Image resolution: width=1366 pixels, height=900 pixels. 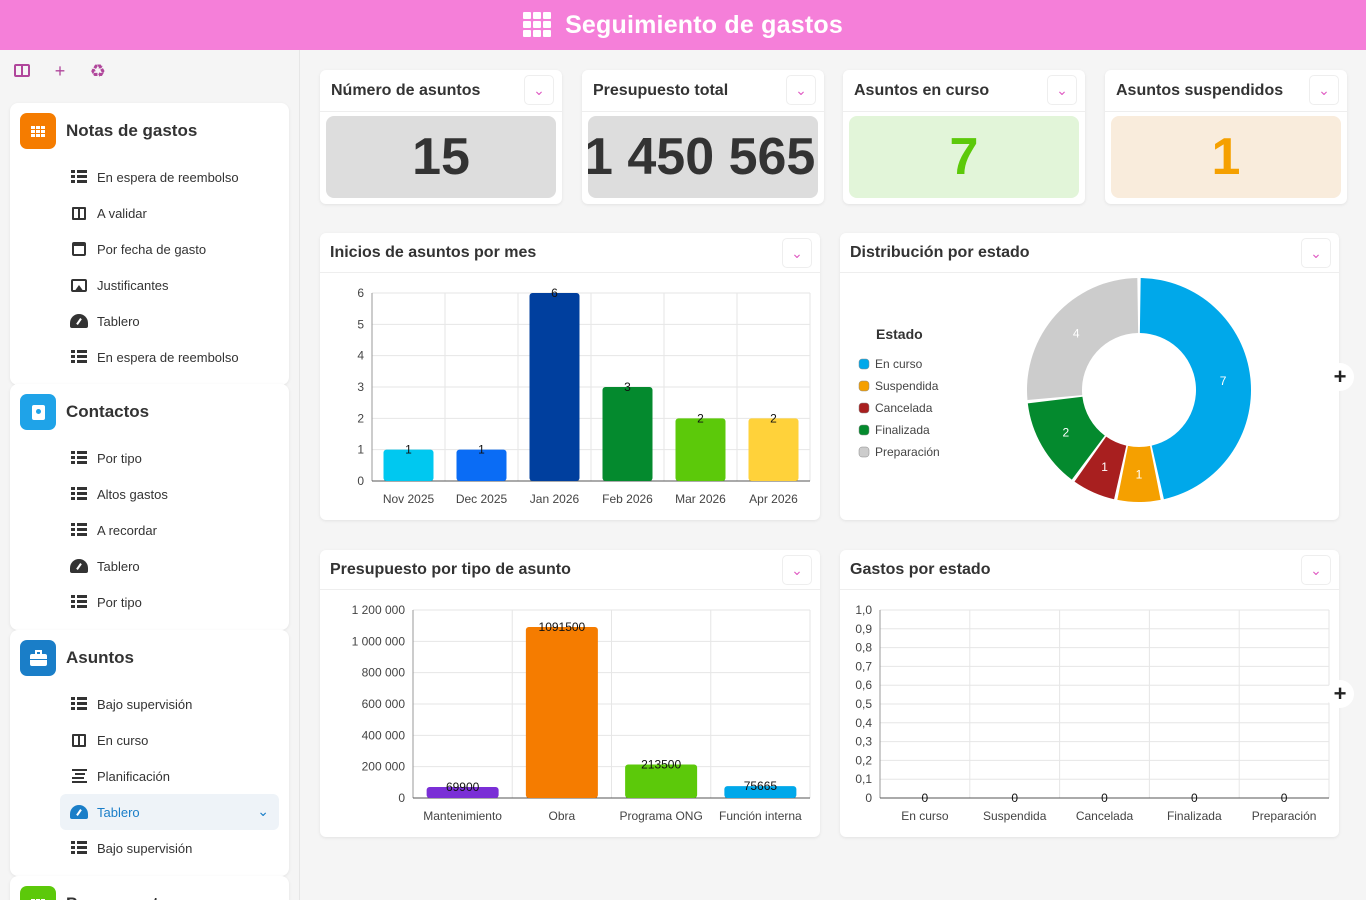 I want to click on y-tick-label: 1 200 000, so click(x=379, y=610).